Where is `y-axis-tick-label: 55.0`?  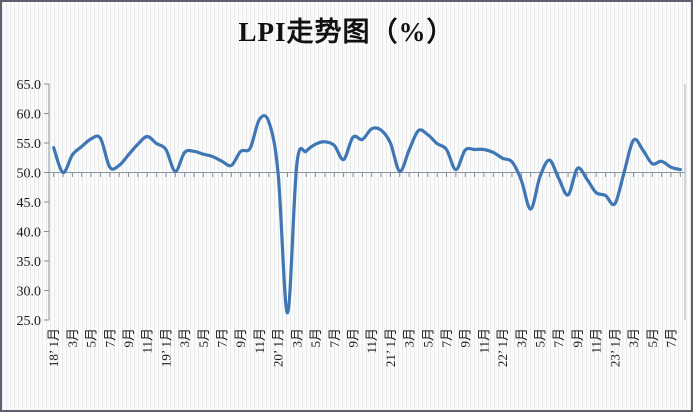
y-axis-tick-label: 55.0 is located at coordinates (29, 144).